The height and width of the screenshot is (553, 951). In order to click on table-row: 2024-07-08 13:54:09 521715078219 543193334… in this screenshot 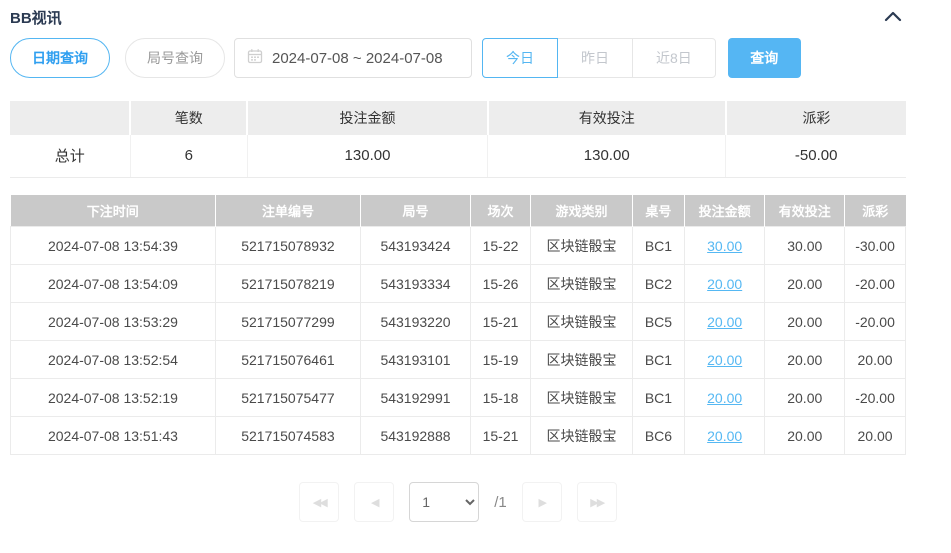, I will do `click(458, 283)`.